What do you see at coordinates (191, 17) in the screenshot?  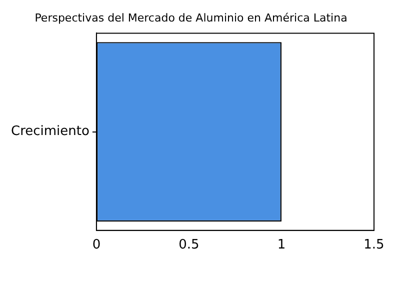 I see `chart-title: Perspectivas del Mercado de Aluminio en América Latina` at bounding box center [191, 17].